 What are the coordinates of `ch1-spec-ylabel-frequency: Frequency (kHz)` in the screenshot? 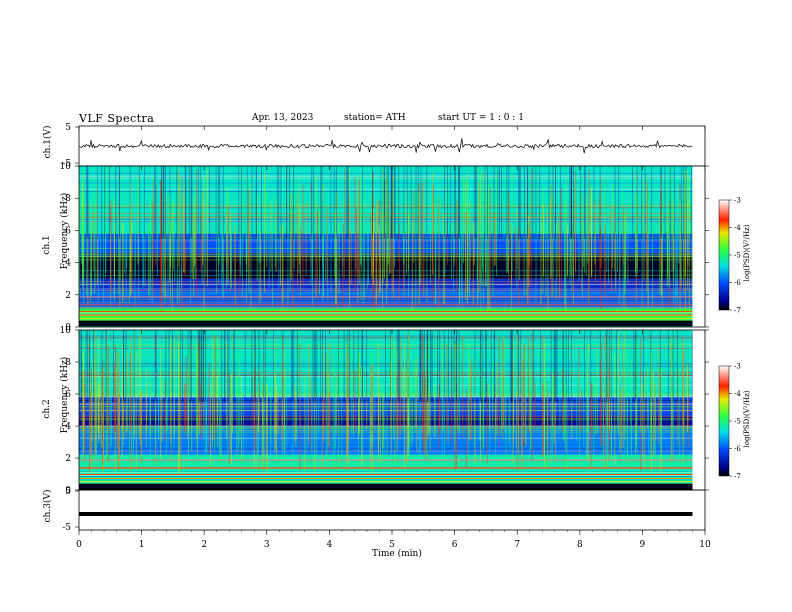 It's located at (65, 231).